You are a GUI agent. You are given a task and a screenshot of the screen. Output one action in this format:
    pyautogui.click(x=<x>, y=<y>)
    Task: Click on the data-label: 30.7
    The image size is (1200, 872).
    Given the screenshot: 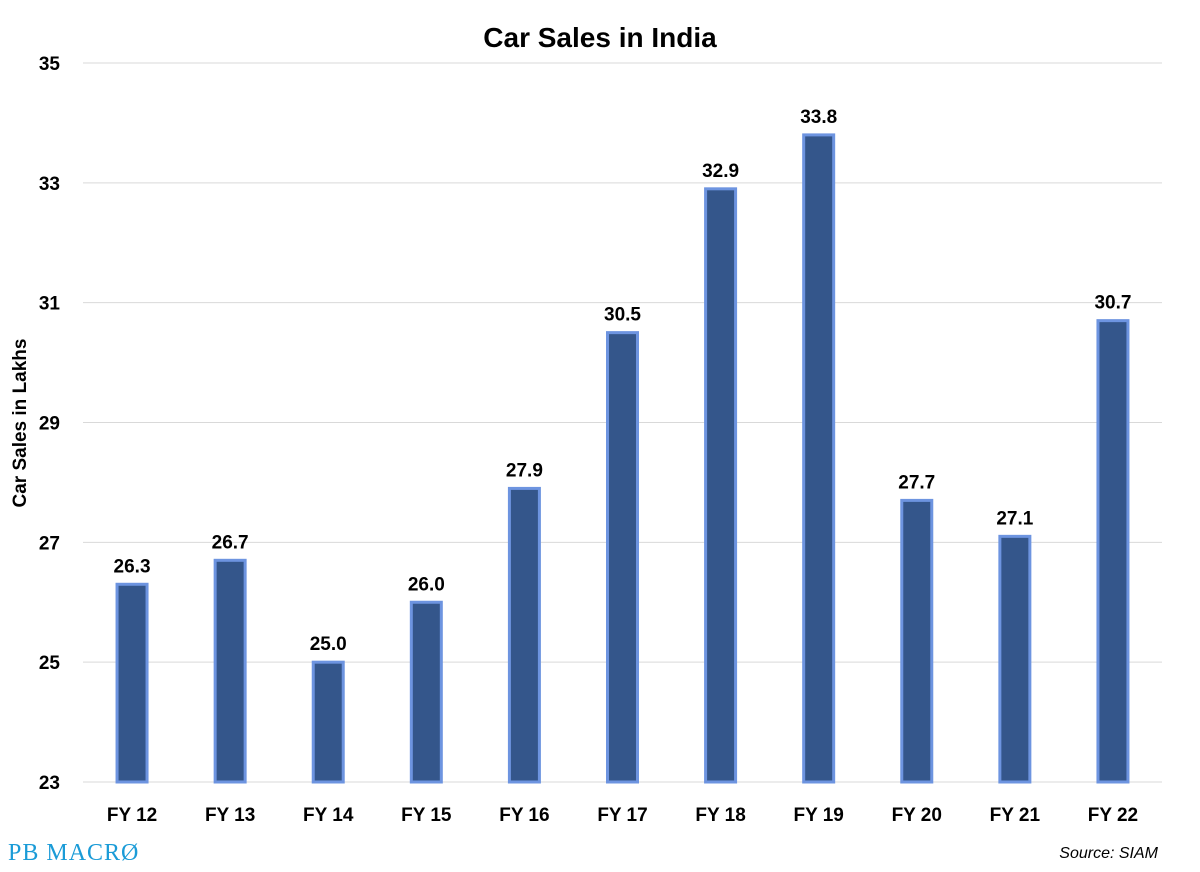 What is the action you would take?
    pyautogui.click(x=1112, y=303)
    